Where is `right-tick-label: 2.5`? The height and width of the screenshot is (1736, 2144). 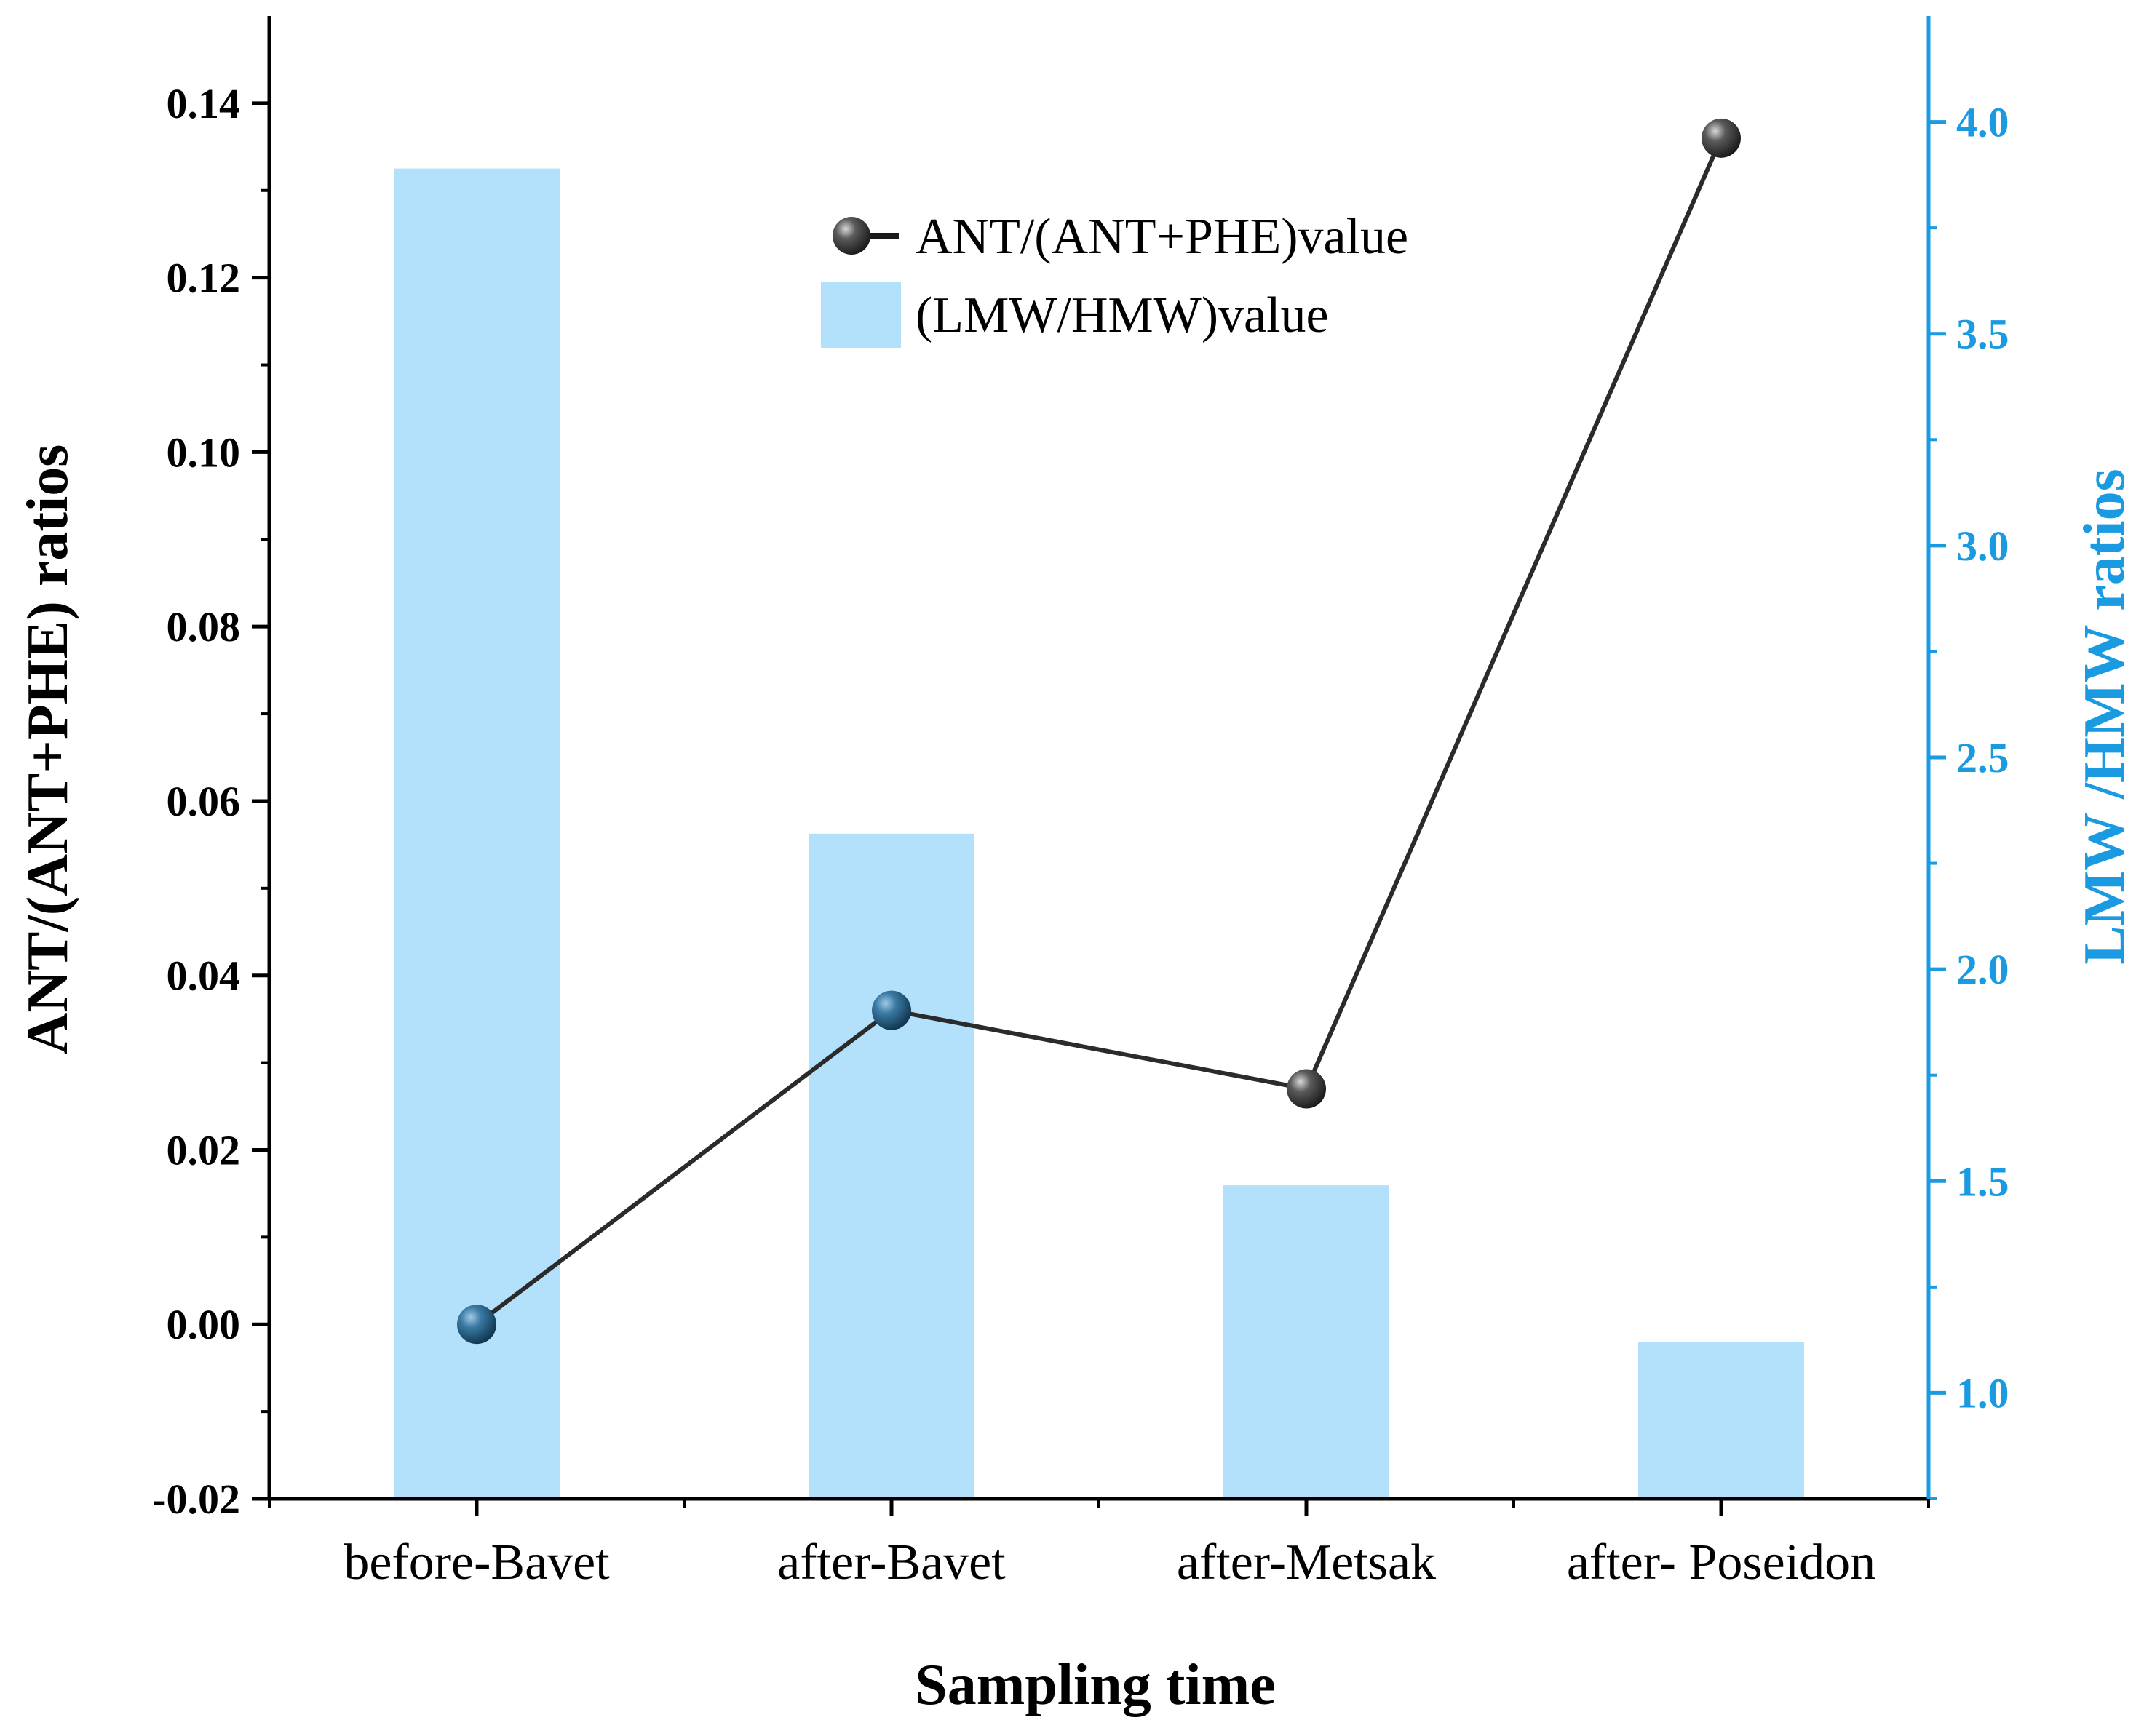
right-tick-label: 2.5 is located at coordinates (1982, 758).